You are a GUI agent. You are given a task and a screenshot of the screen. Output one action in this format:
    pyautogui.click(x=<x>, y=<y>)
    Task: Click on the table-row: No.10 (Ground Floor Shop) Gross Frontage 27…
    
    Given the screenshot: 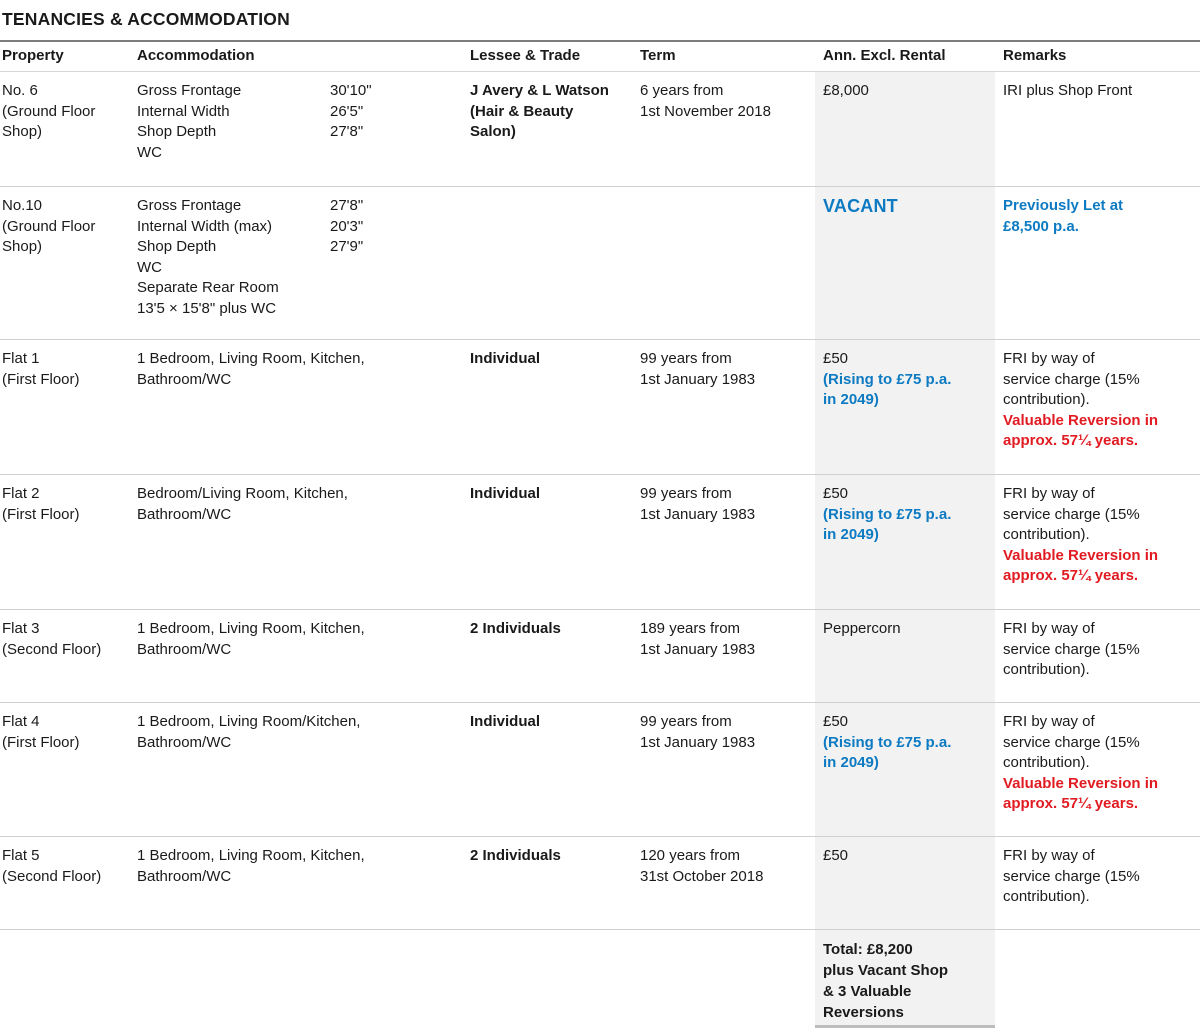 What is the action you would take?
    pyautogui.click(x=600, y=263)
    